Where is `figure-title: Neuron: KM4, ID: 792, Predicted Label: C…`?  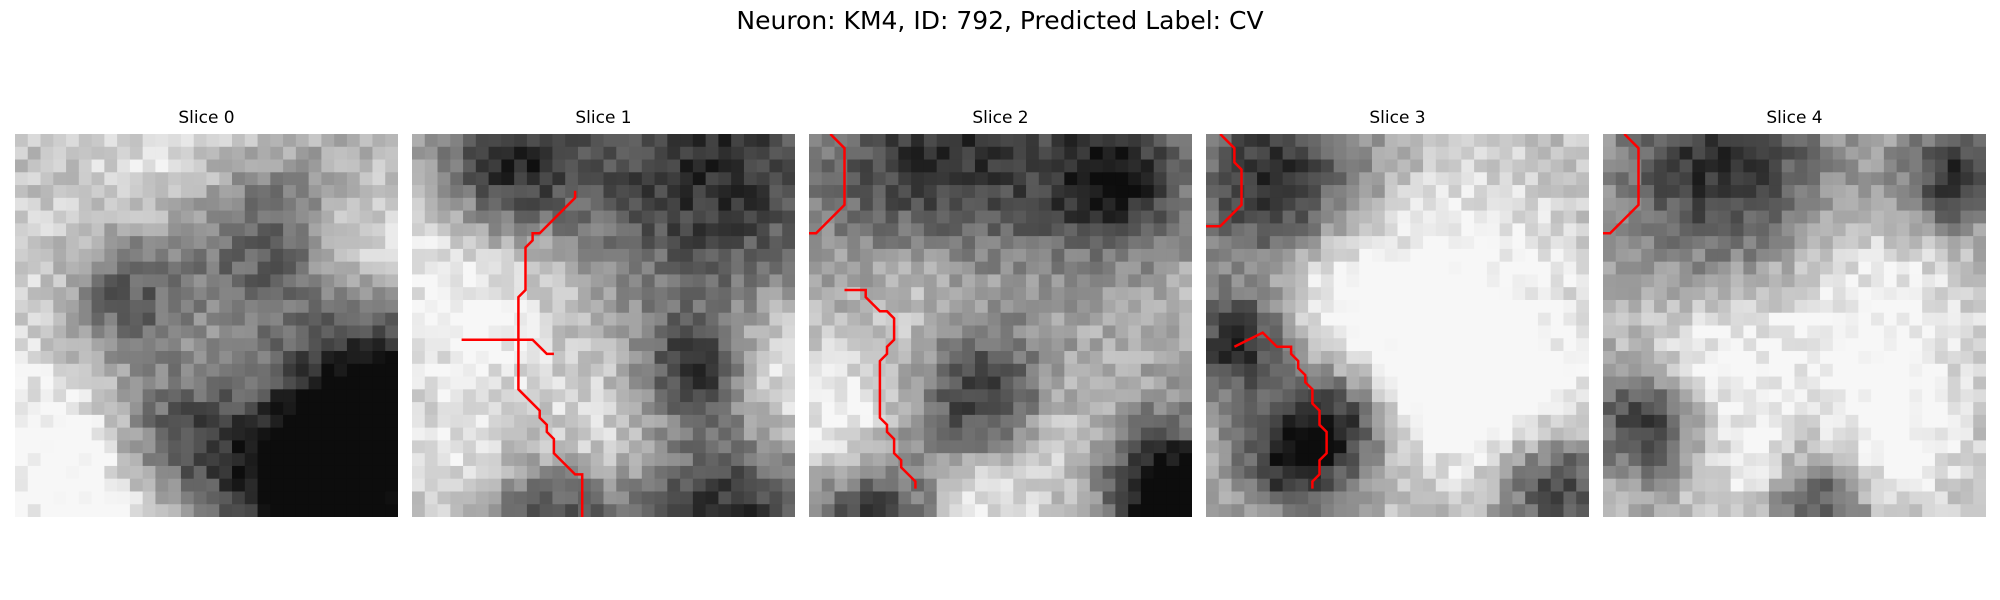
figure-title: Neuron: KM4, ID: 792, Predicted Label: C… is located at coordinates (1000, 20).